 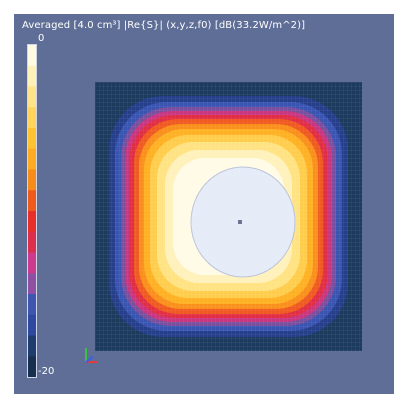 What do you see at coordinates (41, 38) in the screenshot?
I see `colorbar-max-label: 0` at bounding box center [41, 38].